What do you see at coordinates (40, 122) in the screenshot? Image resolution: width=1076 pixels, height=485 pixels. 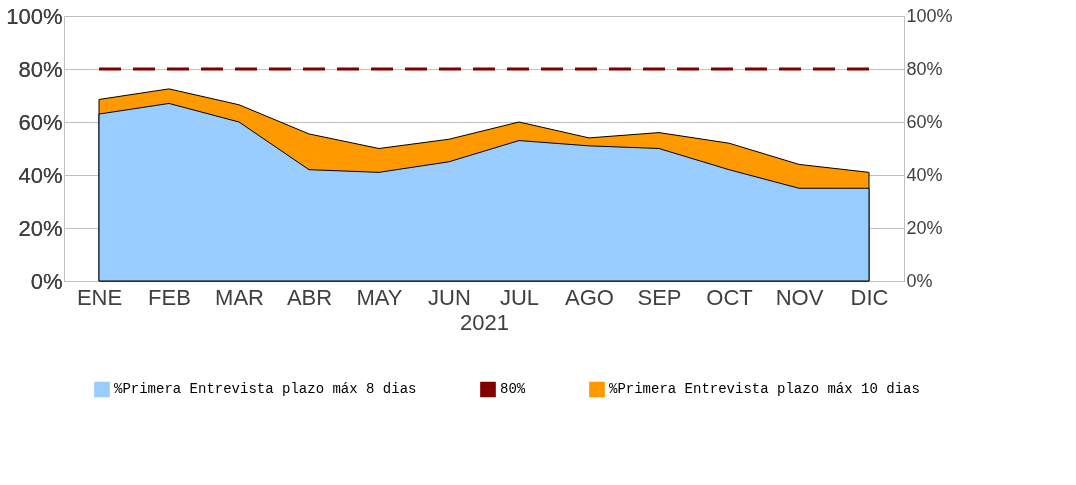 I see `y-tick-label: 60%` at bounding box center [40, 122].